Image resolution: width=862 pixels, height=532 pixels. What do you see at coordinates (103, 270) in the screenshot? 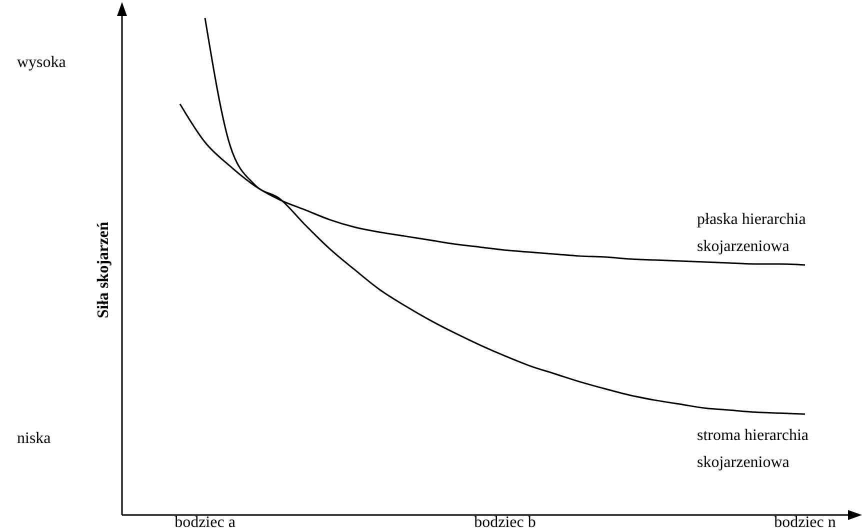
I see `y-axis-title: Siła skojarzeń` at bounding box center [103, 270].